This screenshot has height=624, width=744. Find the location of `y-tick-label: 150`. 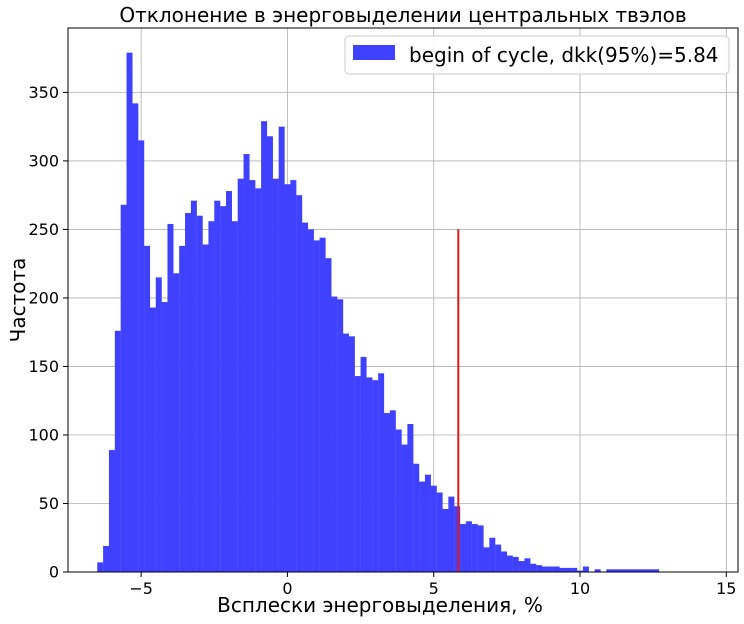

y-tick-label: 150 is located at coordinates (43, 366).